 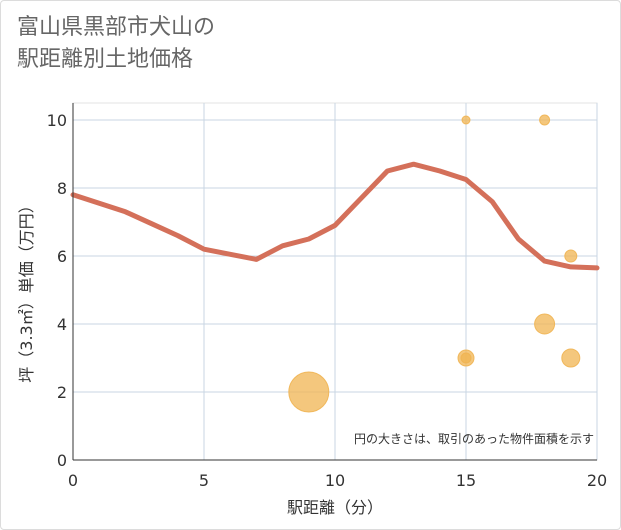 I want to click on x-tick-label: 0, so click(x=73, y=480).